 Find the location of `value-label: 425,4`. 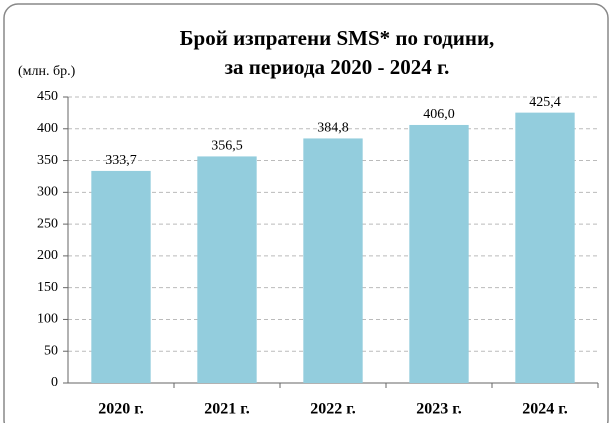

value-label: 425,4 is located at coordinates (545, 102).